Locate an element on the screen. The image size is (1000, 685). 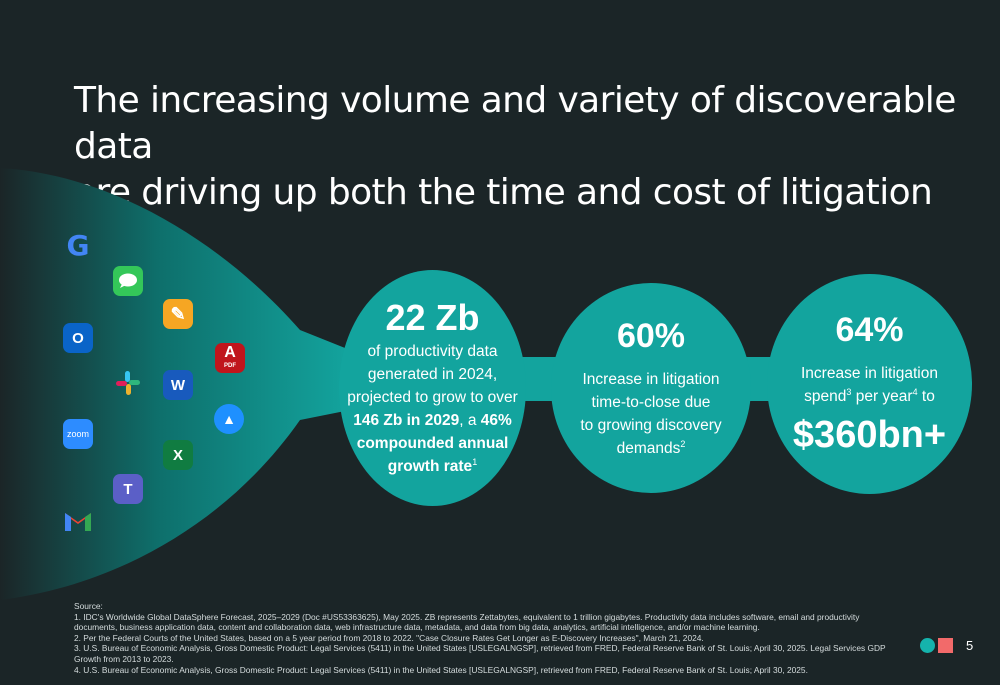
stat-value: 64% is located at coordinates (869, 330).